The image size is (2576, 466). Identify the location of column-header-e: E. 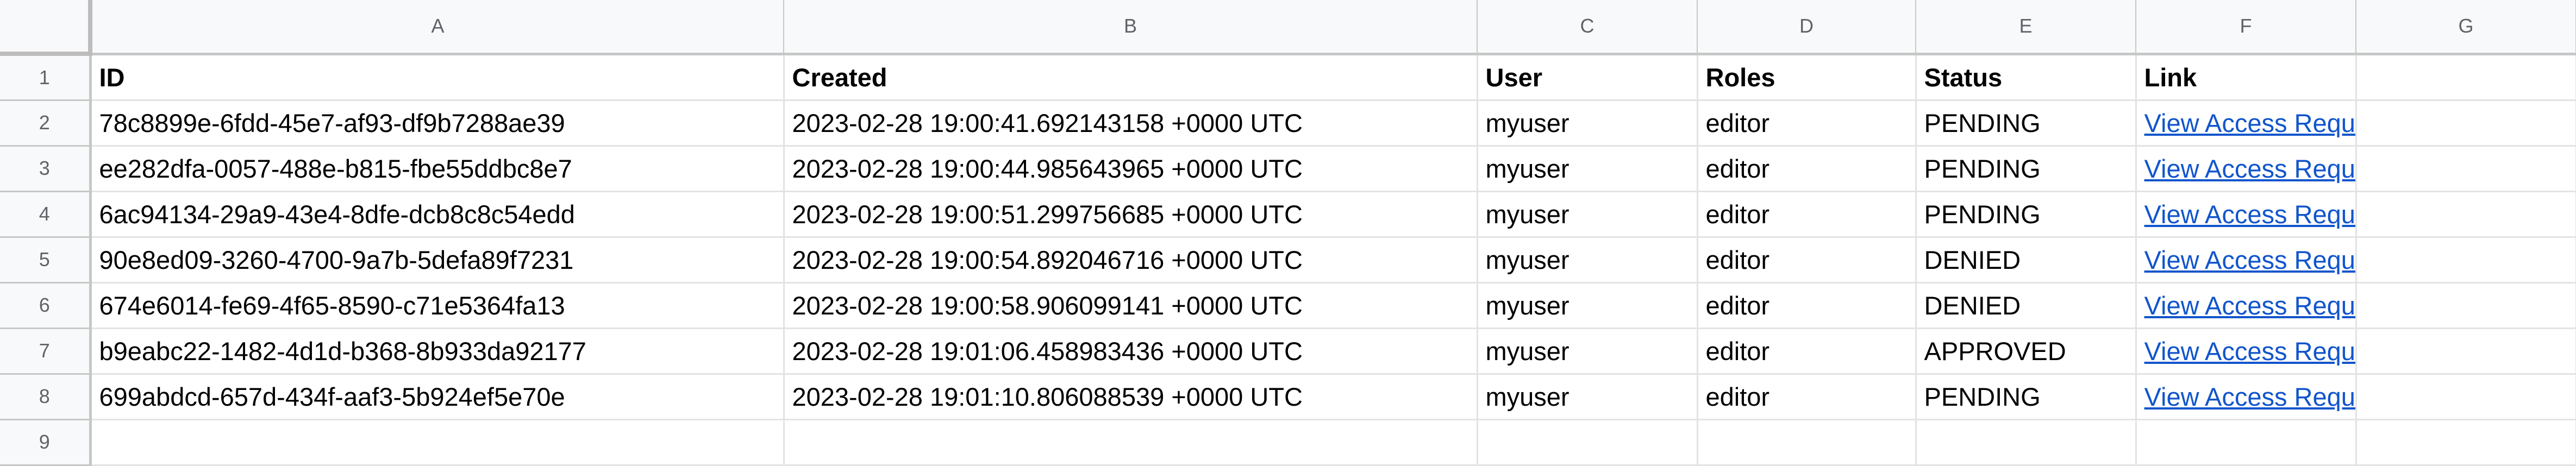
(2026, 27).